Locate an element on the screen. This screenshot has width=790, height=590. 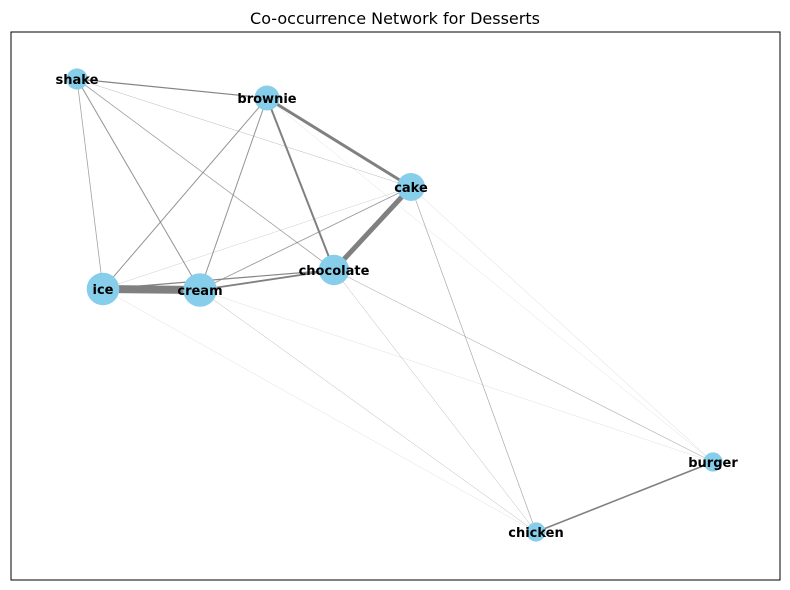
edge-shake-chocolate is located at coordinates (205, 174).